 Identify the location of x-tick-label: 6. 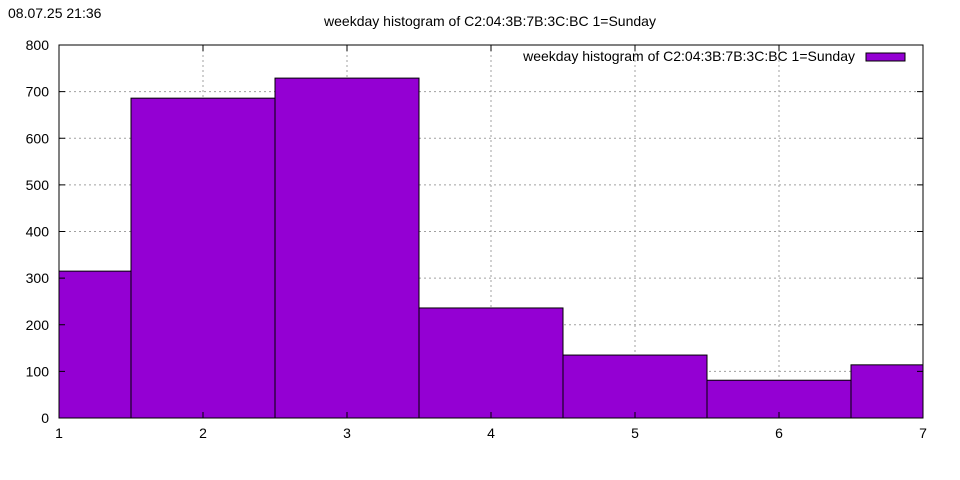
(779, 433).